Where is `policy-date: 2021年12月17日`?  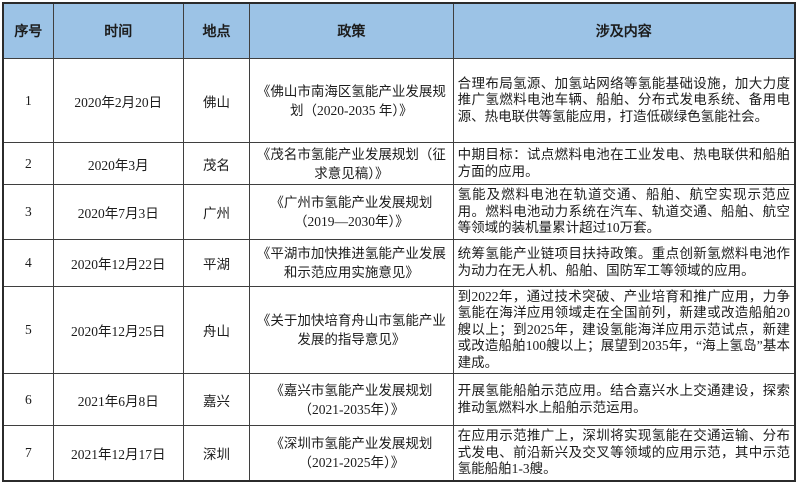
policy-date: 2021年12月17日 is located at coordinates (118, 453).